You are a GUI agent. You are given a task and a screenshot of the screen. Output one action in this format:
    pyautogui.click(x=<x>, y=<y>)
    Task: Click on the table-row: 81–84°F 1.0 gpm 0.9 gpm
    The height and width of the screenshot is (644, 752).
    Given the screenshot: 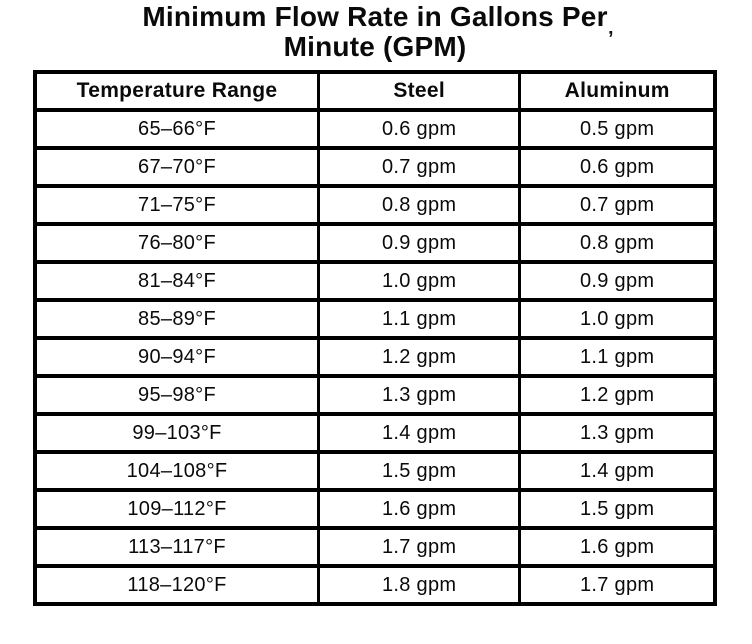 What is the action you would take?
    pyautogui.click(x=375, y=281)
    